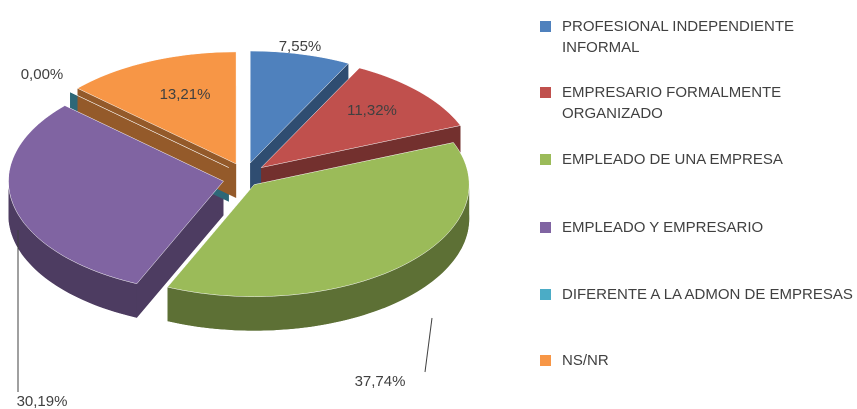 This screenshot has height=409, width=857. What do you see at coordinates (663, 227) in the screenshot?
I see `legend-label: EMPLEADO Y EMPRESARIO` at bounding box center [663, 227].